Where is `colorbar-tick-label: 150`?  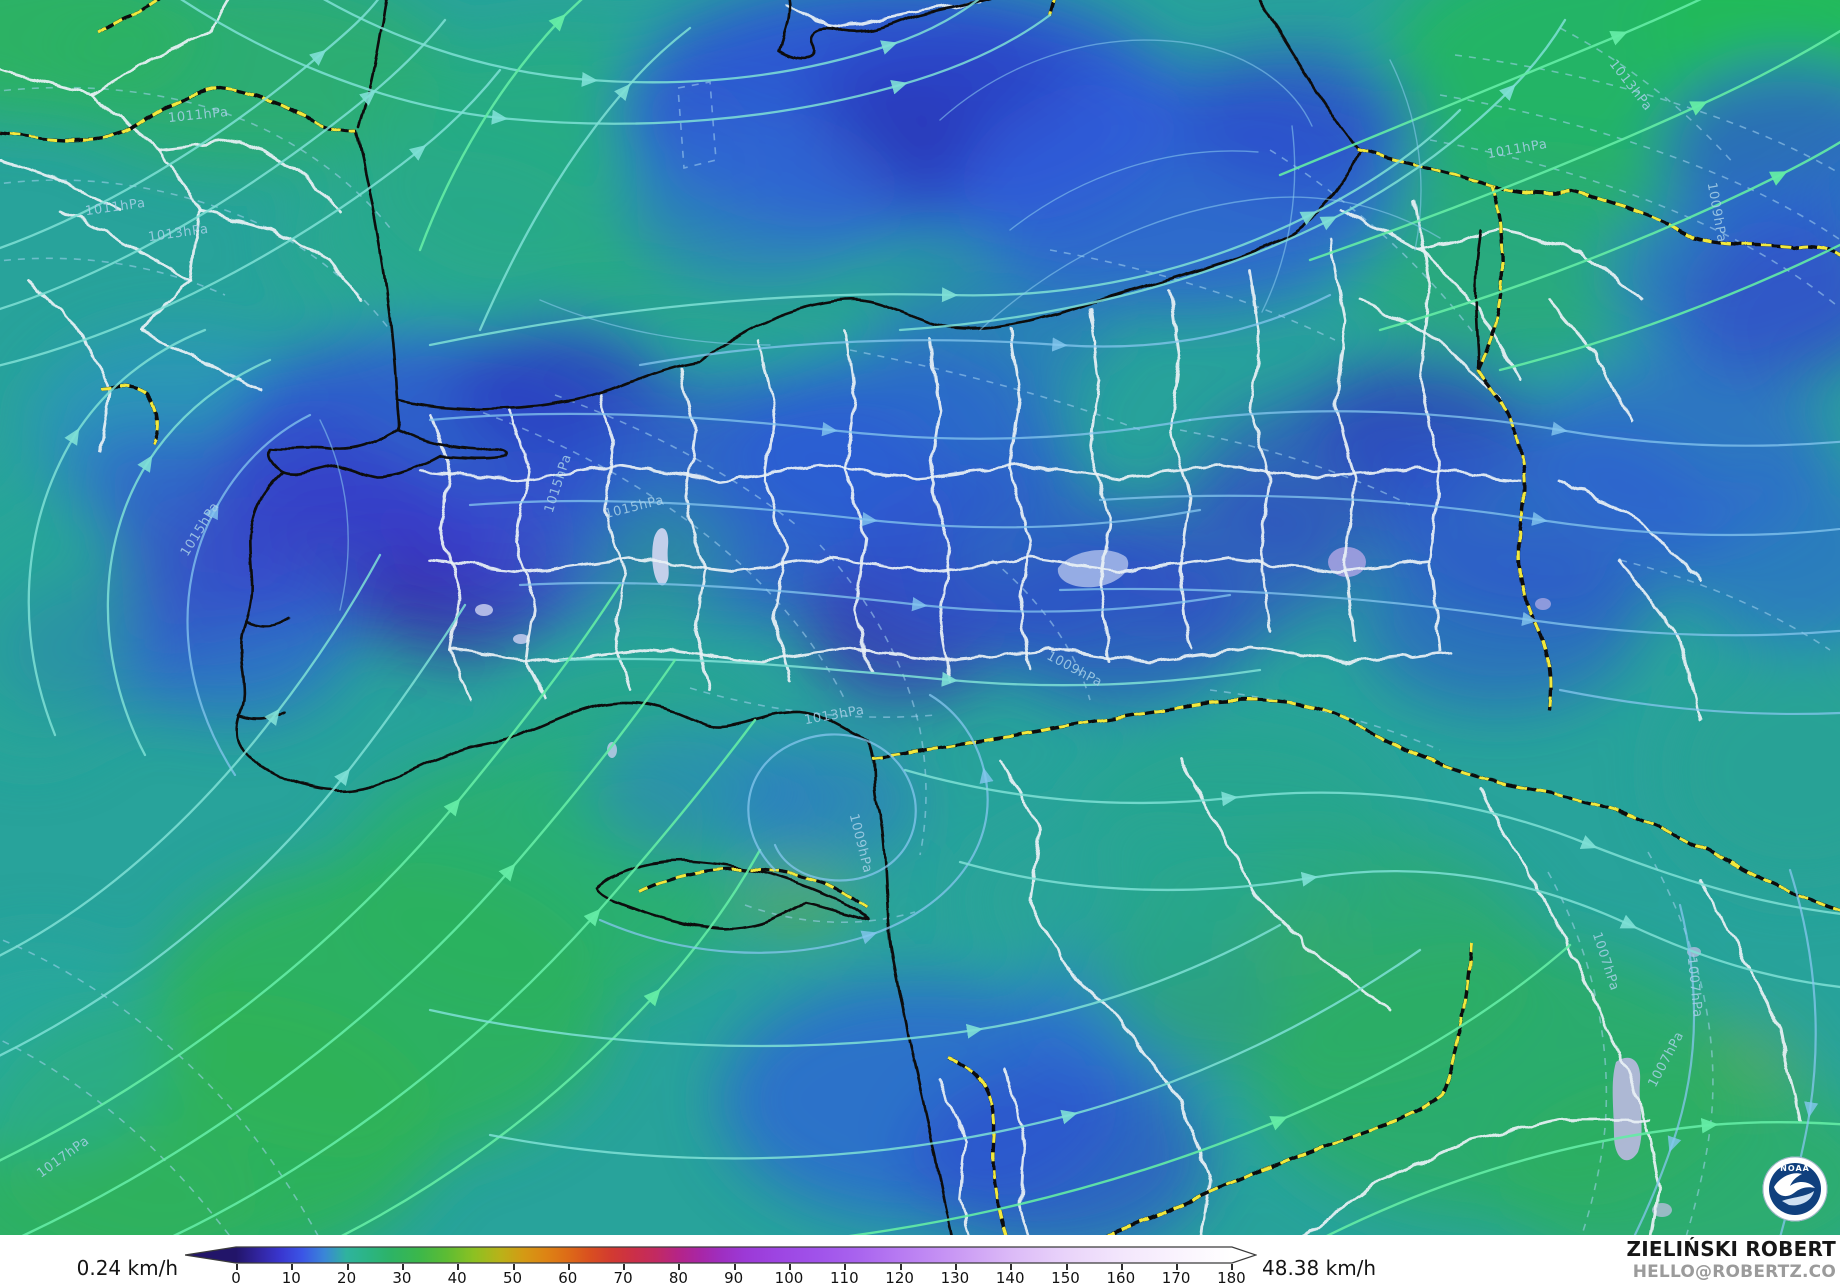
colorbar-tick-label: 150 is located at coordinates (1065, 1278).